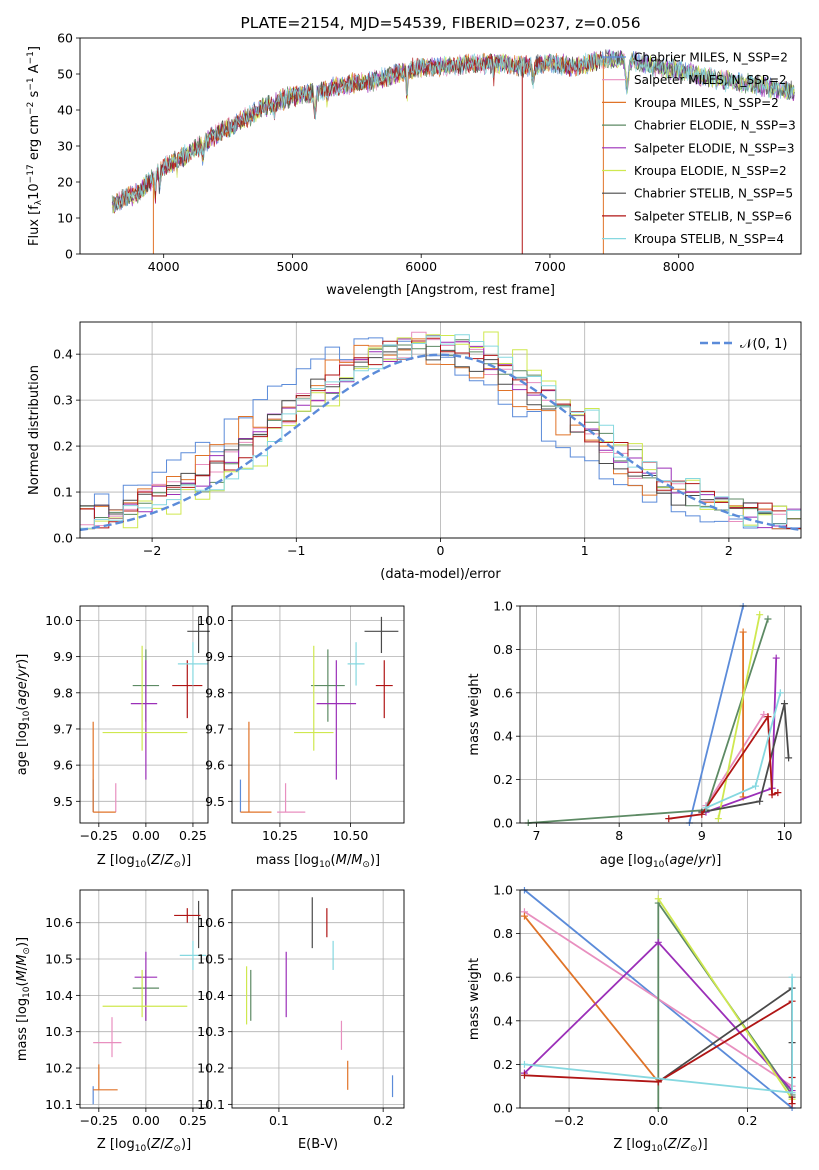 The width and height of the screenshot is (819, 1170). Describe the element at coordinates (585, 550) in the screenshot. I see `x-tick-label: 1` at that location.